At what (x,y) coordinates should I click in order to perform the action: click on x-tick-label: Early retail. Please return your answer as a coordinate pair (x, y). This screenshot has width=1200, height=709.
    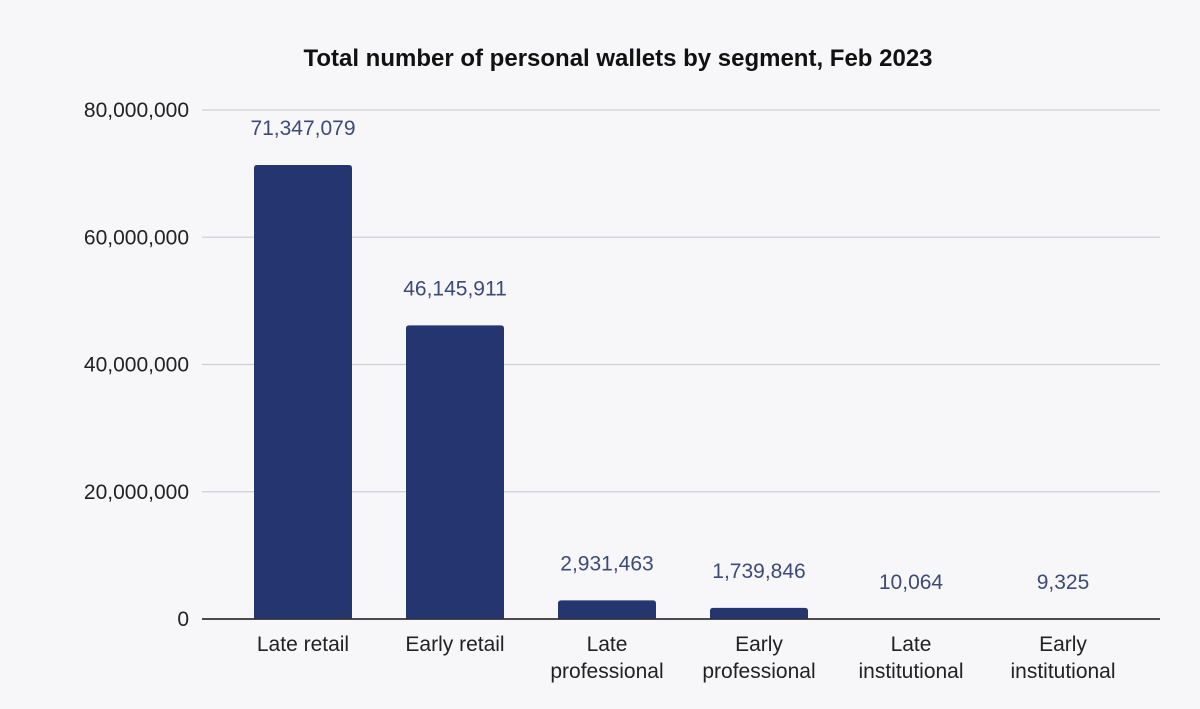
    Looking at the image, I should click on (454, 644).